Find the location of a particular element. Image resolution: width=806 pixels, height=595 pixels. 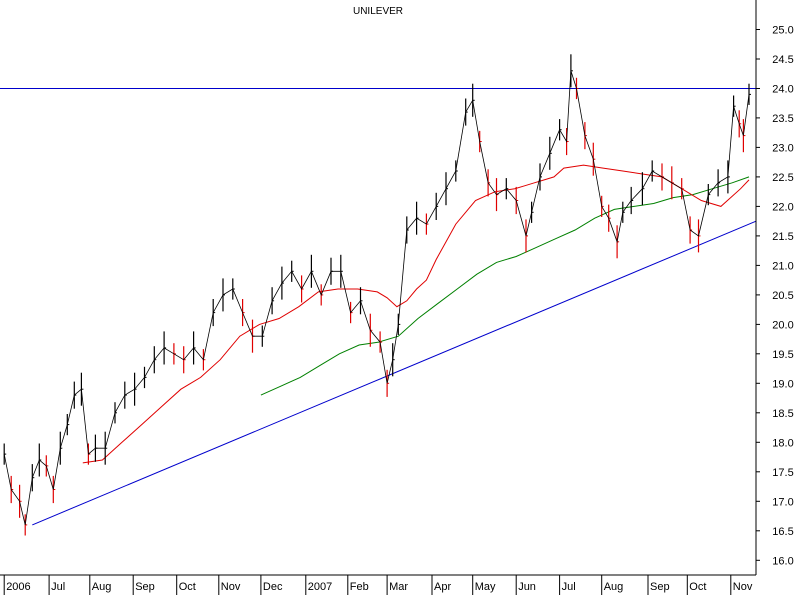

y-tick-label: 25.0 is located at coordinates (782, 31).